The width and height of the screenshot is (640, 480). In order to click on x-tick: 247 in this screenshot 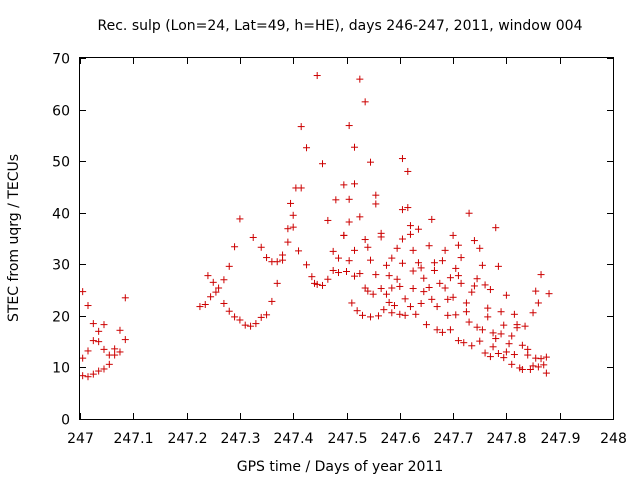, I will do `click(80, 252)`.